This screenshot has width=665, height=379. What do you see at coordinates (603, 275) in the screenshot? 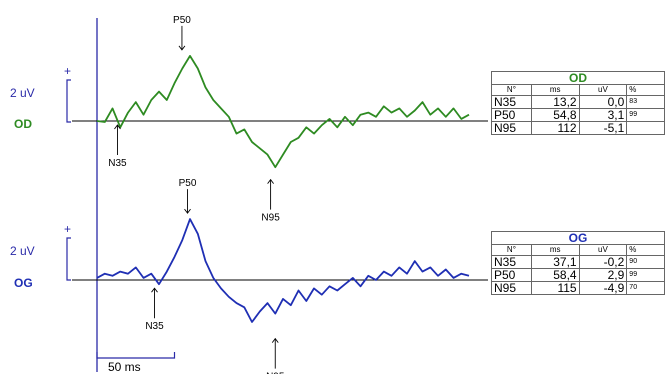
I see `og-row-uv: 2,9` at bounding box center [603, 275].